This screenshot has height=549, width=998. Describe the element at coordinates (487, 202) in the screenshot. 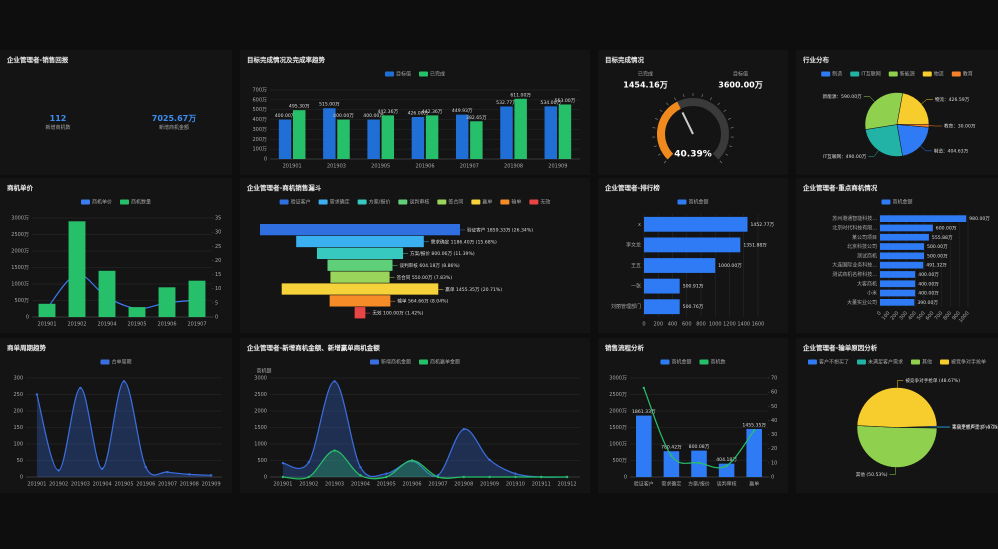

I see `legend-label: 赢单` at that location.